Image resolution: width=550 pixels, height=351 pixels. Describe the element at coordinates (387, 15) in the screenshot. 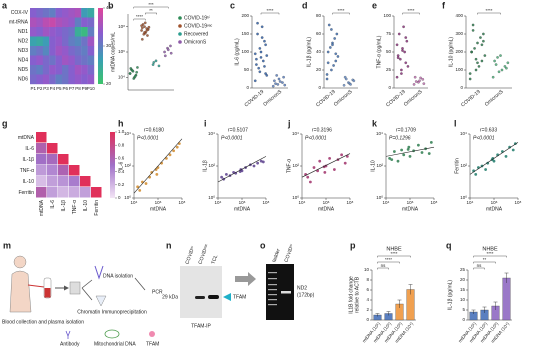

I see `y-tick-label: 100` at that location.